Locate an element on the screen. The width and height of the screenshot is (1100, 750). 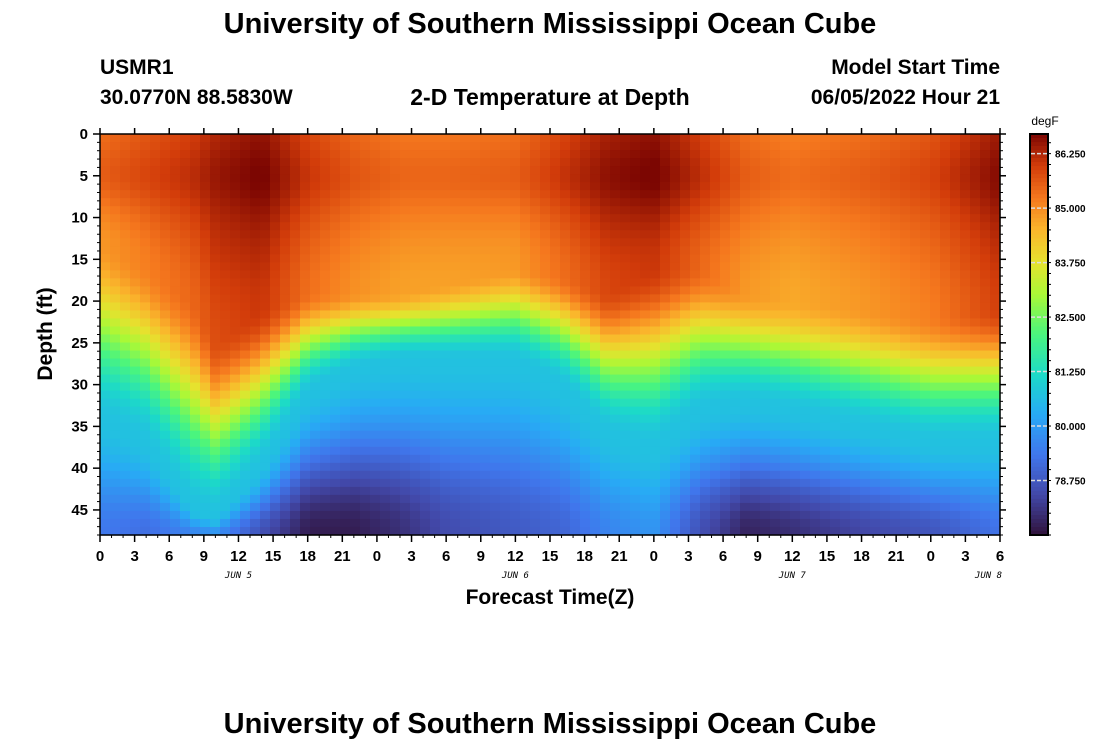
y-tick-label: 30 is located at coordinates (79, 385).